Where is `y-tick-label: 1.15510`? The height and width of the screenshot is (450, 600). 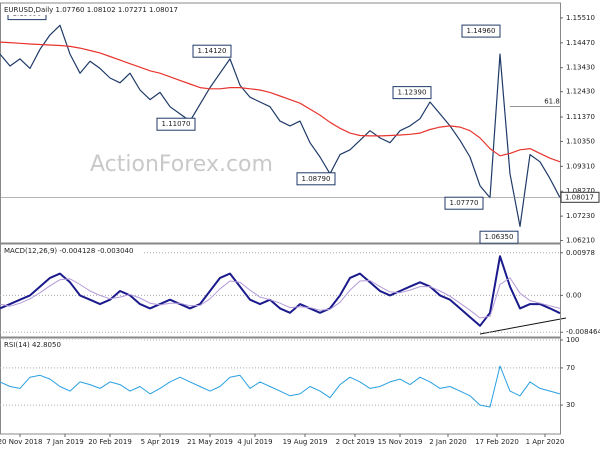
y-tick-label: 1.15510 is located at coordinates (580, 18).